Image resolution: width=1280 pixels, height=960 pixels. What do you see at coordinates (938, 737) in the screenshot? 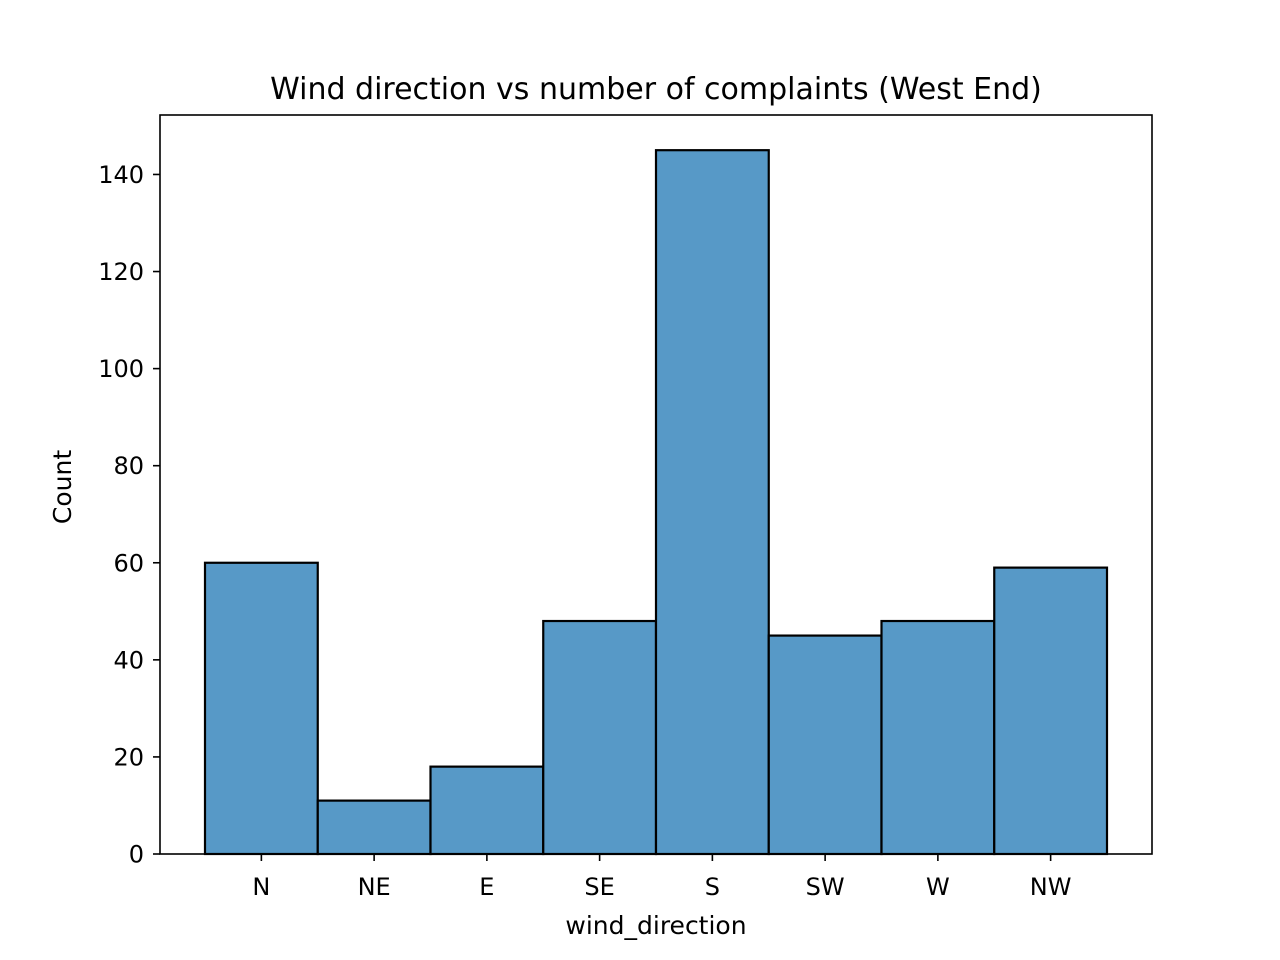
I see `bar-w` at bounding box center [938, 737].